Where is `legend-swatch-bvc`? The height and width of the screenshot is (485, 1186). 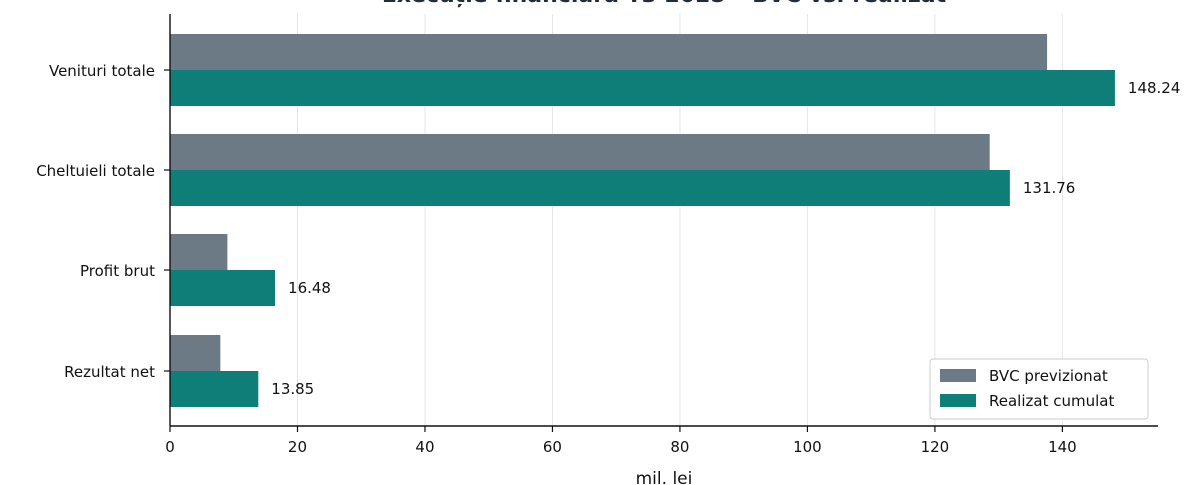 legend-swatch-bvc is located at coordinates (958, 375).